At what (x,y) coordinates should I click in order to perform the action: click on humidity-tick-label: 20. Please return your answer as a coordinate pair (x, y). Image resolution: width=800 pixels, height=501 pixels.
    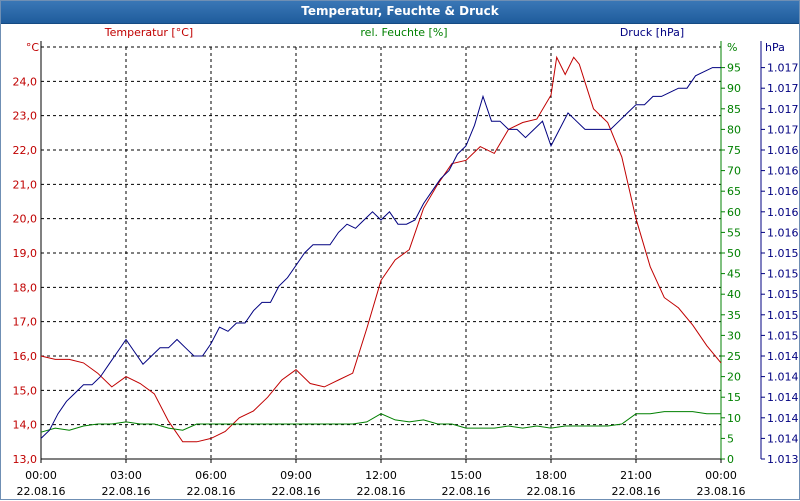
    Looking at the image, I should click on (734, 377).